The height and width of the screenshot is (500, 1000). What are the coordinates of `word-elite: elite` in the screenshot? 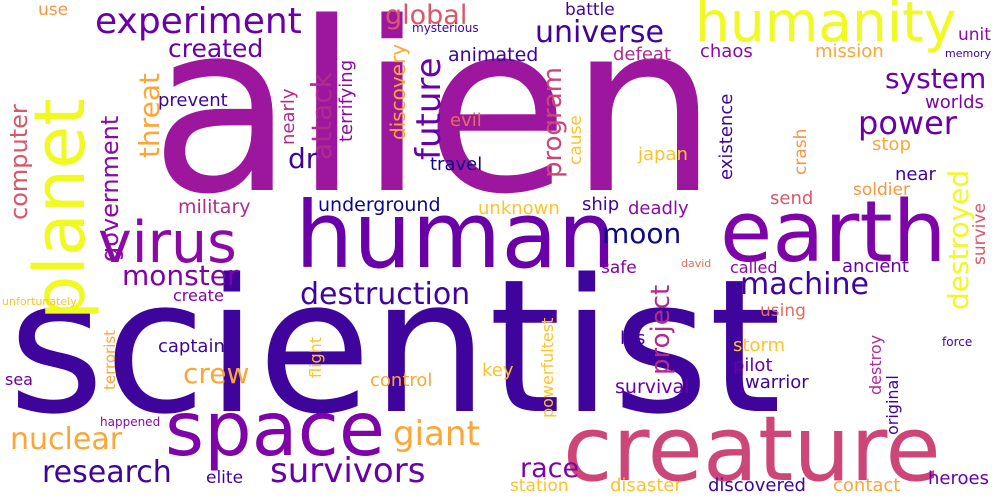 It's located at (225, 478).